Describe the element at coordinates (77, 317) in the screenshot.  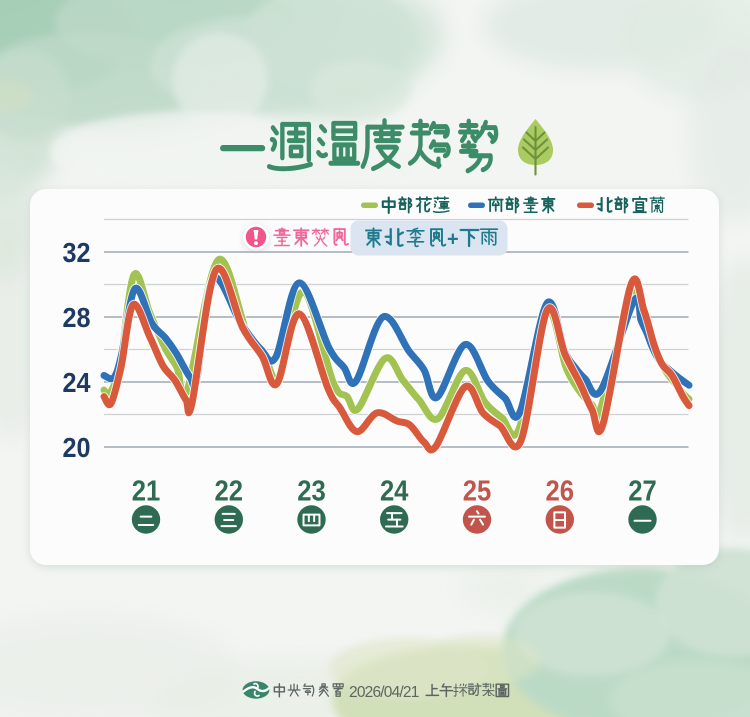
I see `svg-text: 28` at that location.